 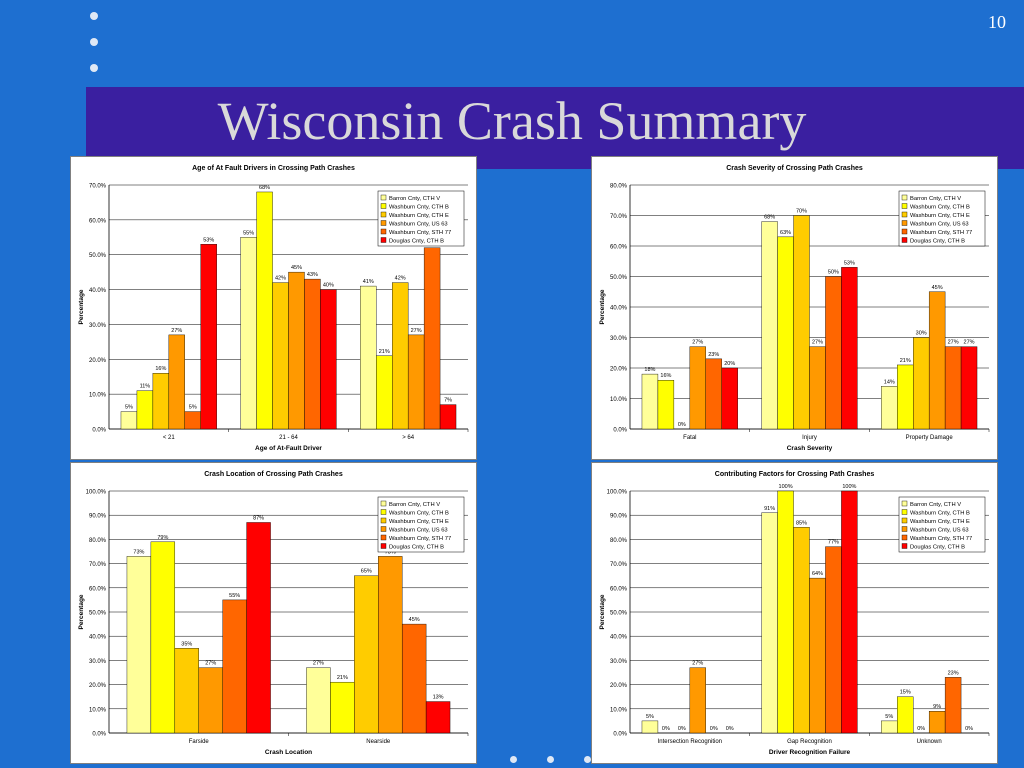 What do you see at coordinates (160, 369) in the screenshot?
I see `bar-data-label: 16%` at bounding box center [160, 369].